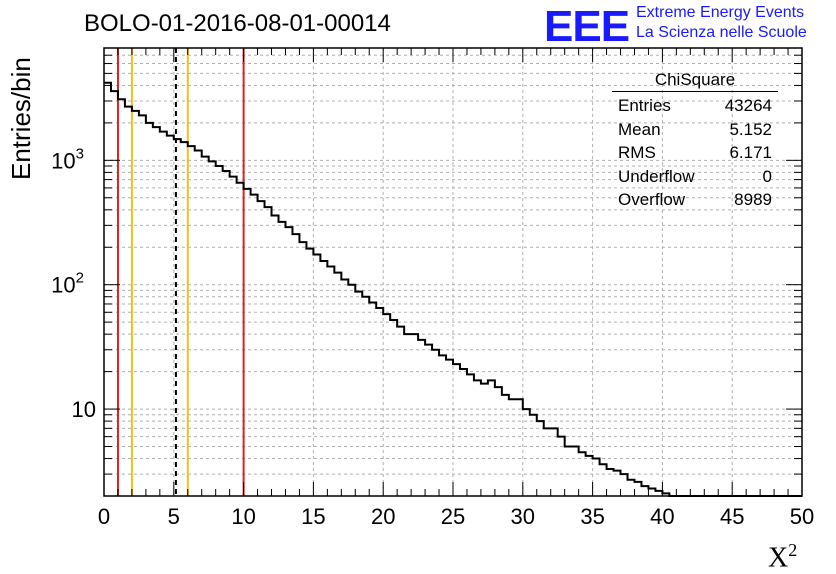  What do you see at coordinates (732, 516) in the screenshot?
I see `x-tick-label: 45` at bounding box center [732, 516].